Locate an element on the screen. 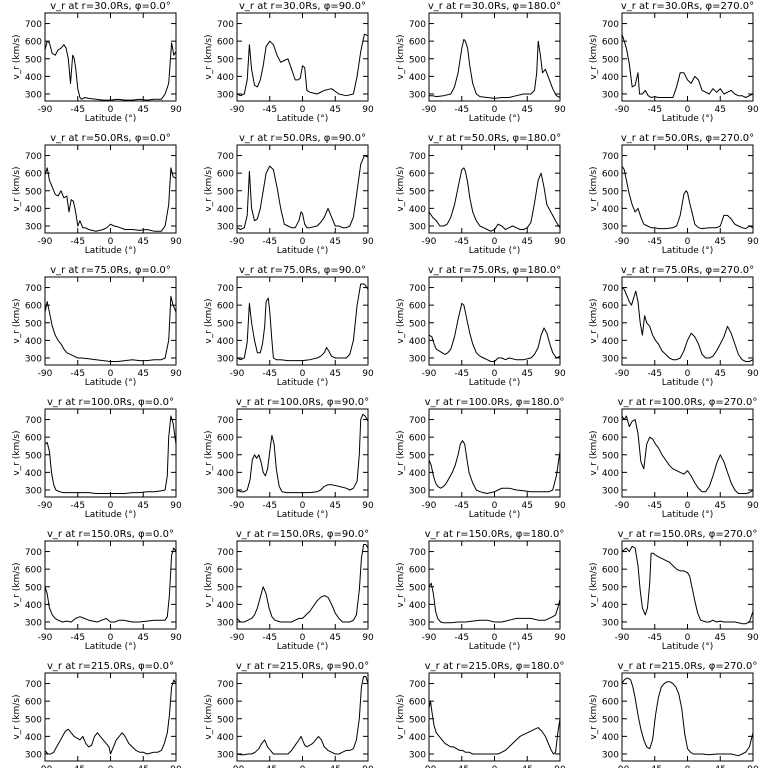 This screenshot has width=768, height=768. panel-title: v_r at r=150.0Rs, φ=0.0° is located at coordinates (110, 534).